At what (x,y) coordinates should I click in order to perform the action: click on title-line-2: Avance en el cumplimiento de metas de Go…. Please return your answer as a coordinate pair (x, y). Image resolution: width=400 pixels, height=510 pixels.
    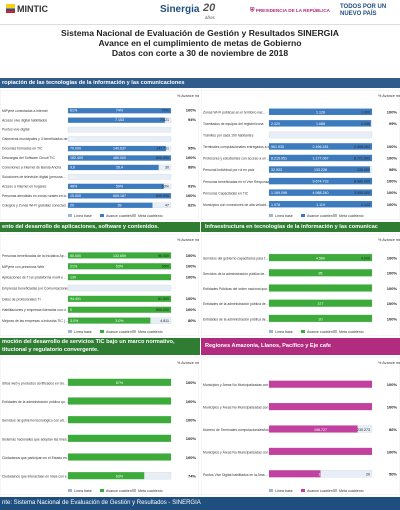
    Looking at the image, I should click on (200, 43).